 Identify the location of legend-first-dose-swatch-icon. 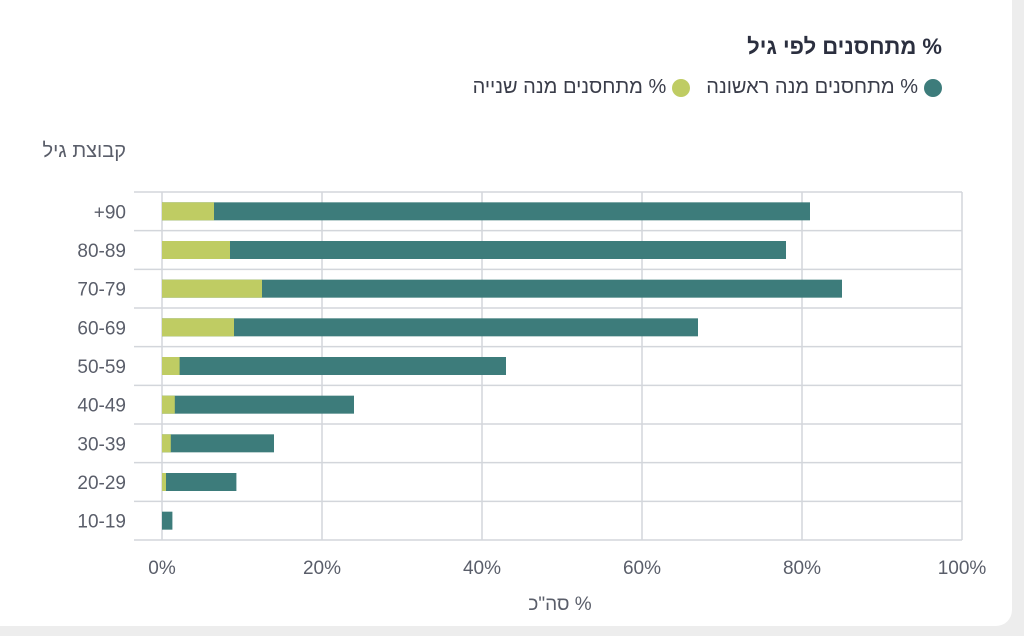
(933, 87).